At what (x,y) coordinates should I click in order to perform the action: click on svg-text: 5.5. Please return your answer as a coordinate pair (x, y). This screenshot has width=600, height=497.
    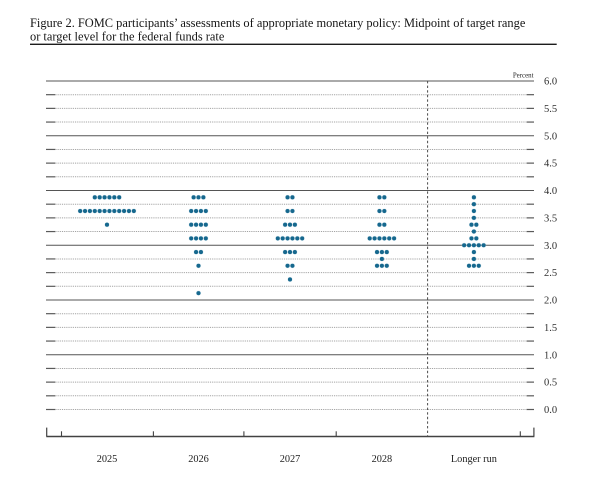
    Looking at the image, I should click on (550, 109).